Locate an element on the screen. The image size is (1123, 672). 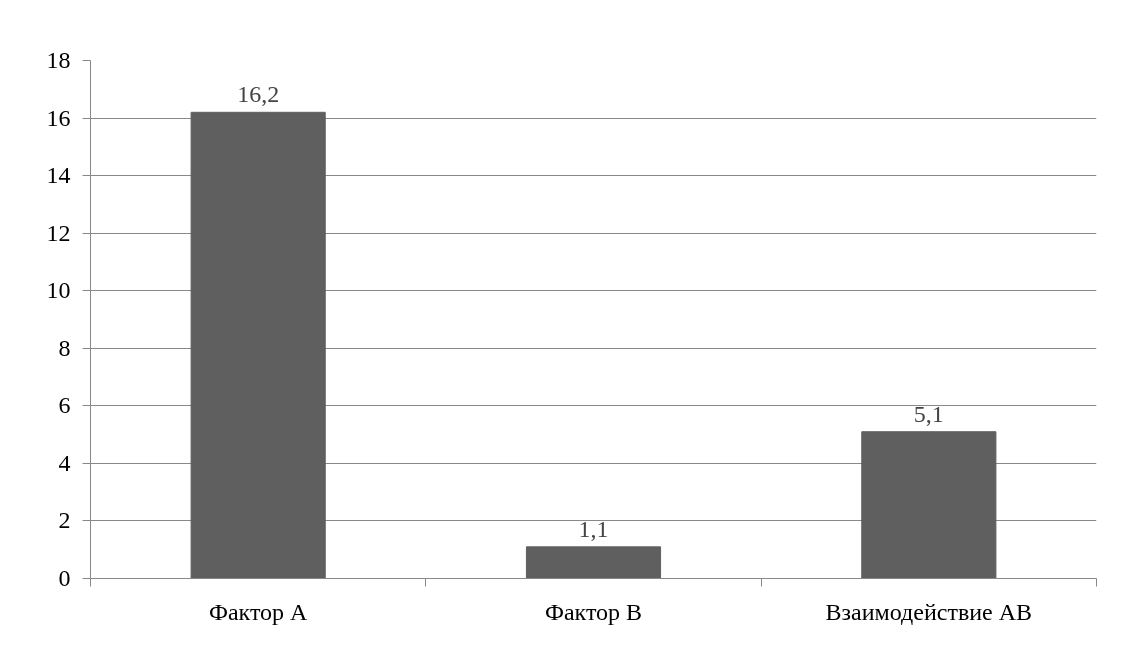
y-tick-label: 4 is located at coordinates (64, 462).